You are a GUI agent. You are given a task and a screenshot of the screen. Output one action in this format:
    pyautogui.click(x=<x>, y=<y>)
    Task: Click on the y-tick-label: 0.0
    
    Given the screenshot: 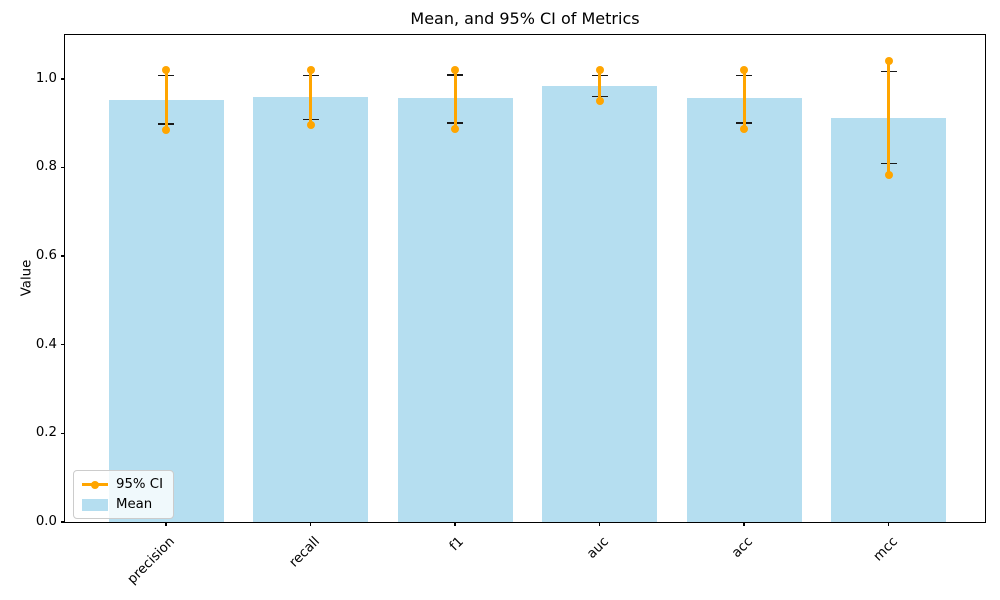 What is the action you would take?
    pyautogui.click(x=46, y=521)
    